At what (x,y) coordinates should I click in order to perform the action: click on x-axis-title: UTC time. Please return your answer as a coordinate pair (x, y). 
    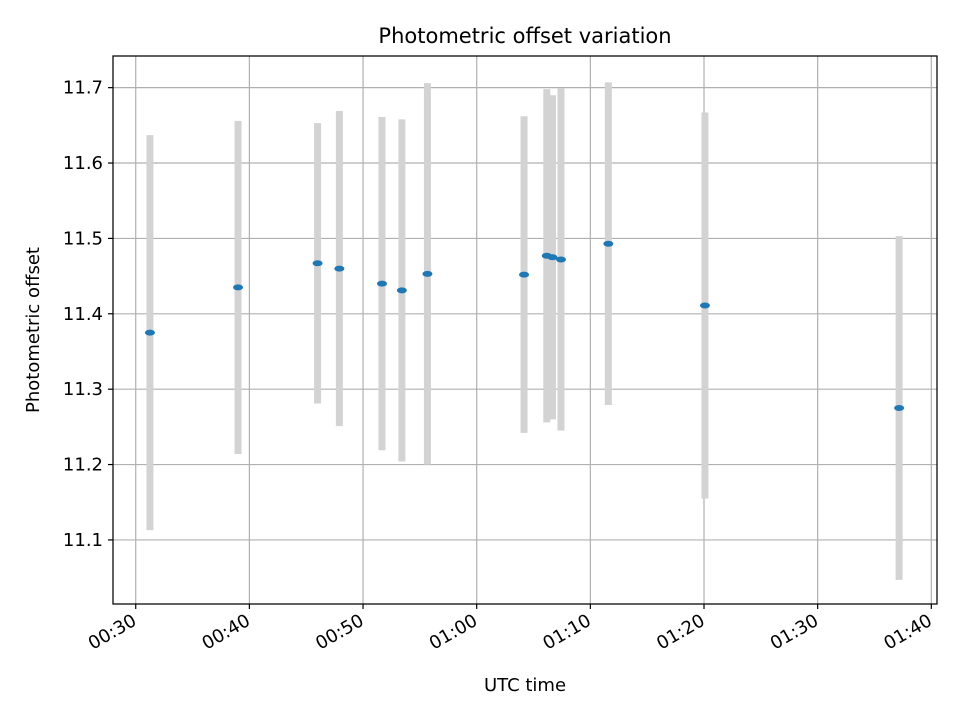
    Looking at the image, I should click on (525, 685).